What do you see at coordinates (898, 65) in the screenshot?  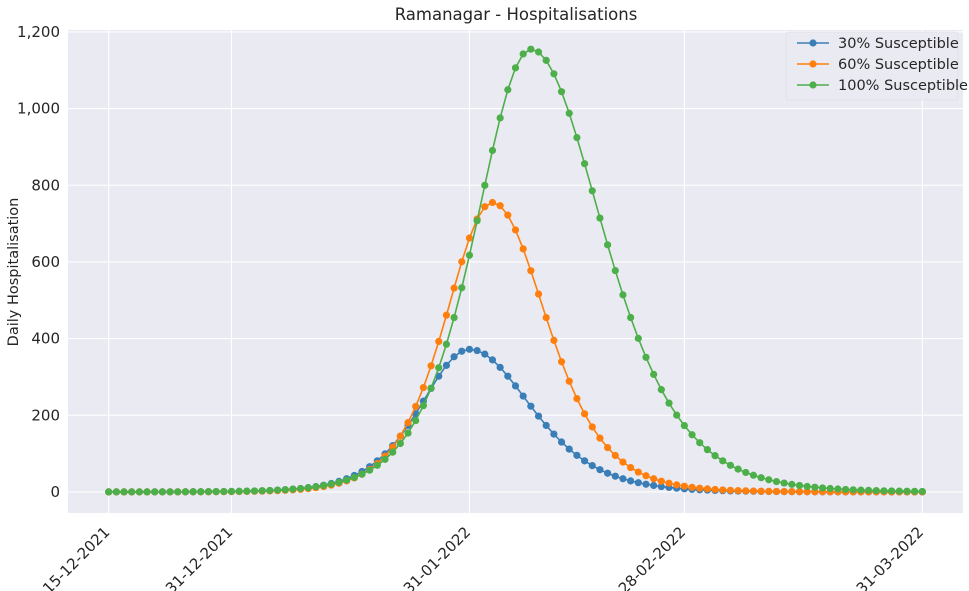 I see `legend-label: 60% Susceptible` at bounding box center [898, 65].